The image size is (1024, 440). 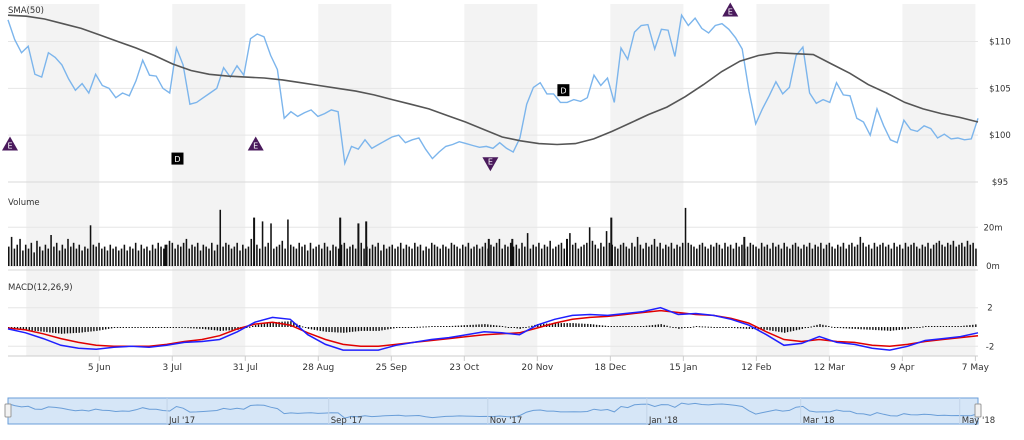 I want to click on navigator-tick-label: May '18, so click(x=978, y=421).